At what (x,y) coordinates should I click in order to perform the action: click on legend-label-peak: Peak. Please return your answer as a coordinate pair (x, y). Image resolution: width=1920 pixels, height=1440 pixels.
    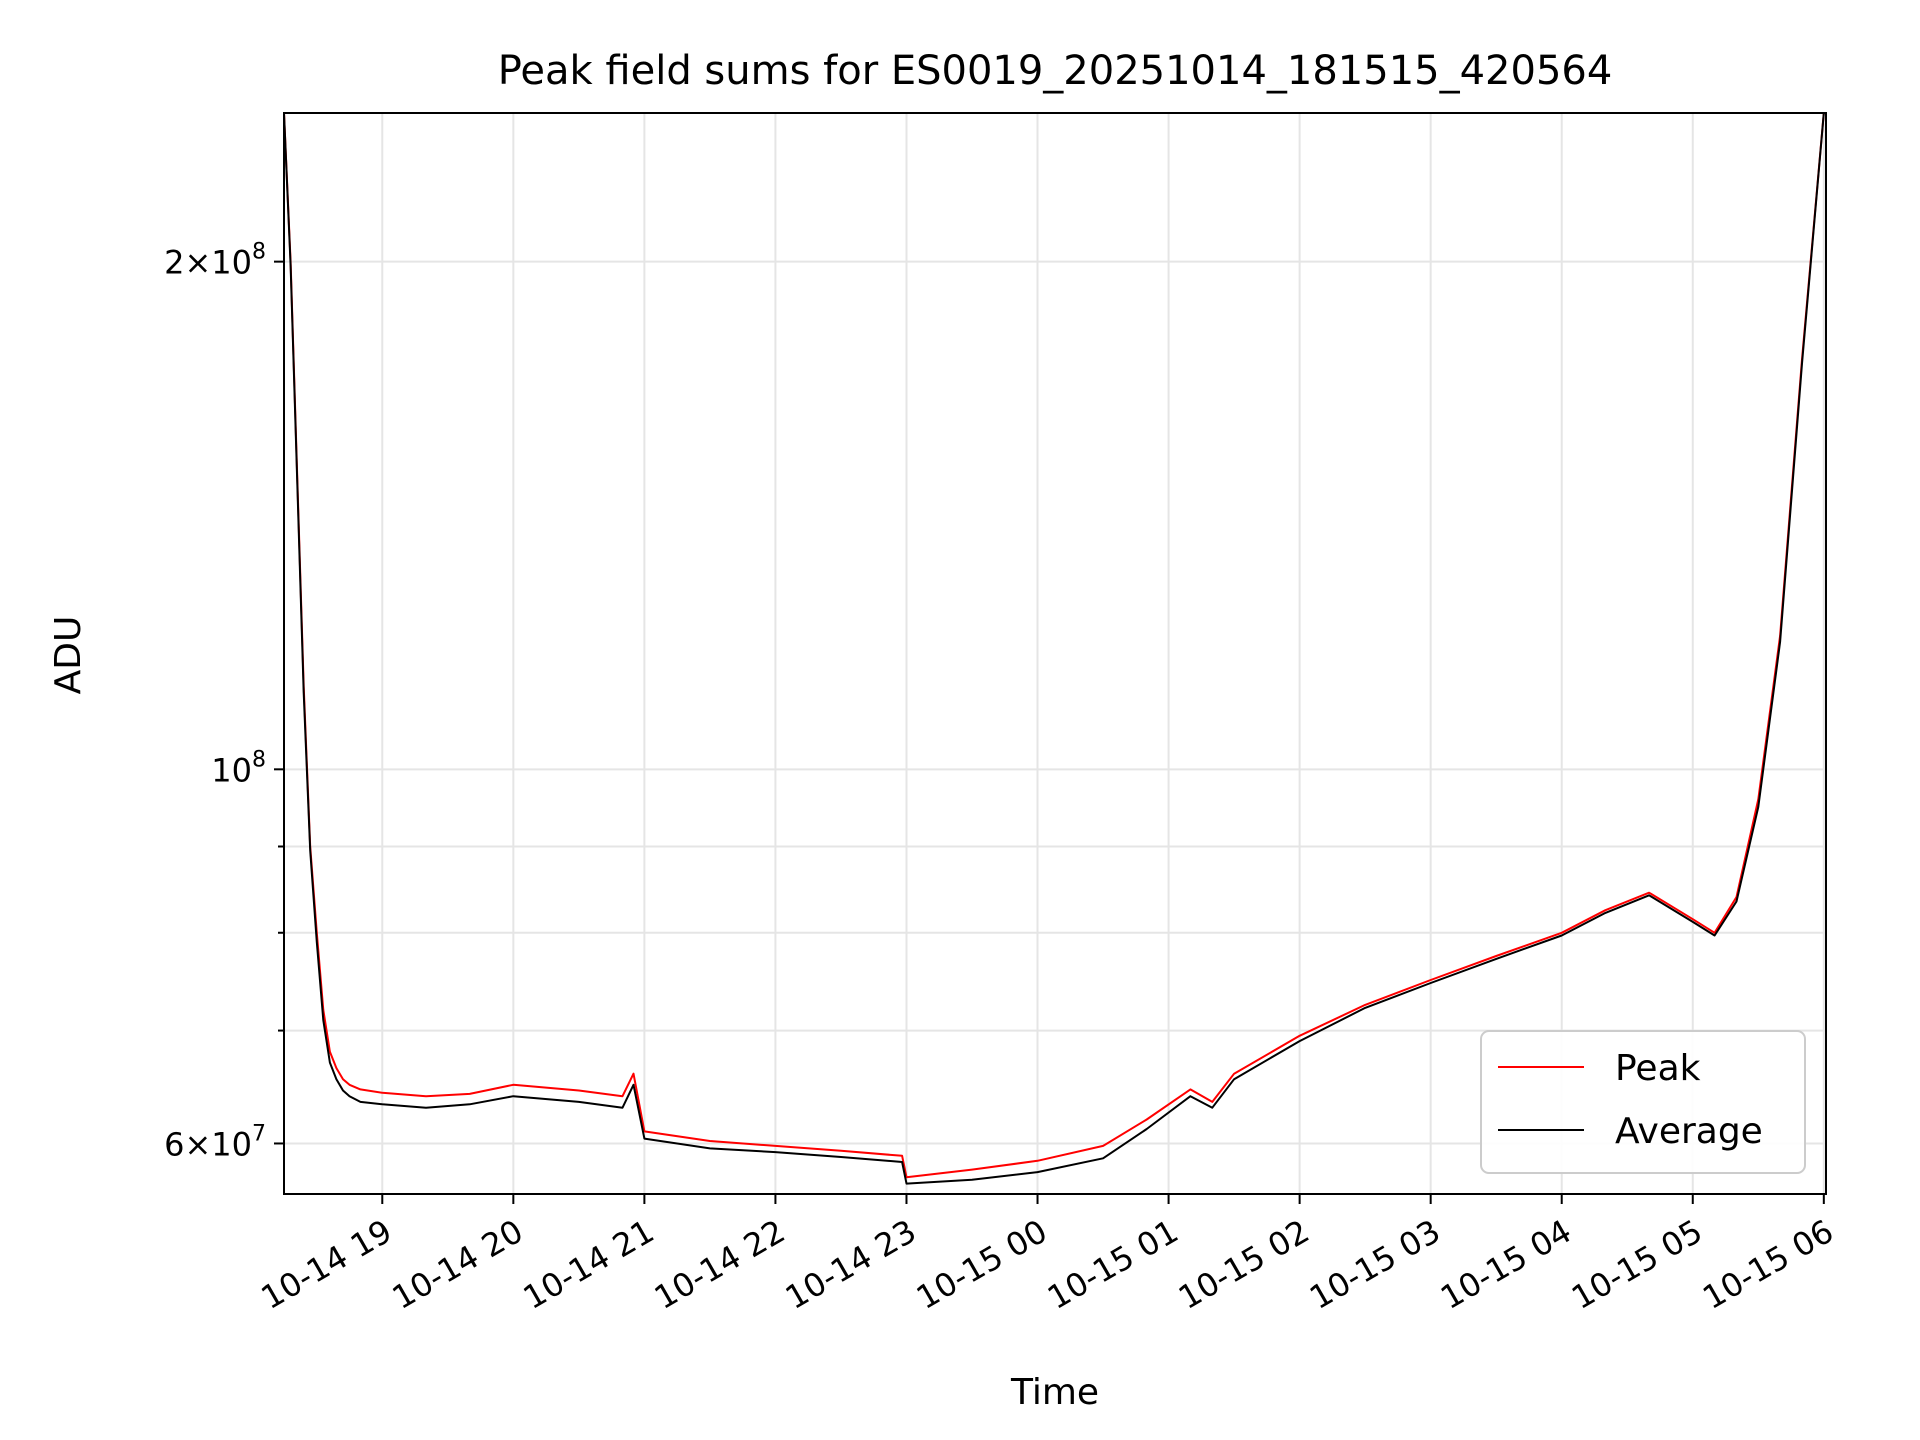
    Looking at the image, I should click on (1658, 1068).